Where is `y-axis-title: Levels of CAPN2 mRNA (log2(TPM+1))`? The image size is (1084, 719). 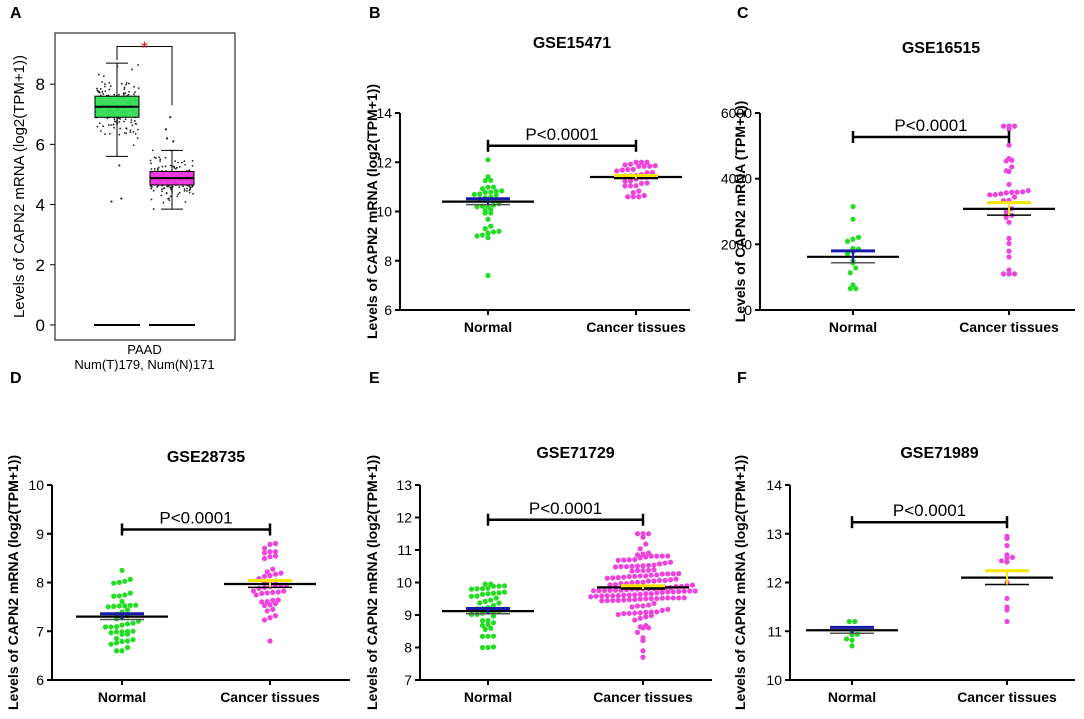
y-axis-title: Levels of CAPN2 mRNA (log2(TPM+1)) is located at coordinates (372, 211).